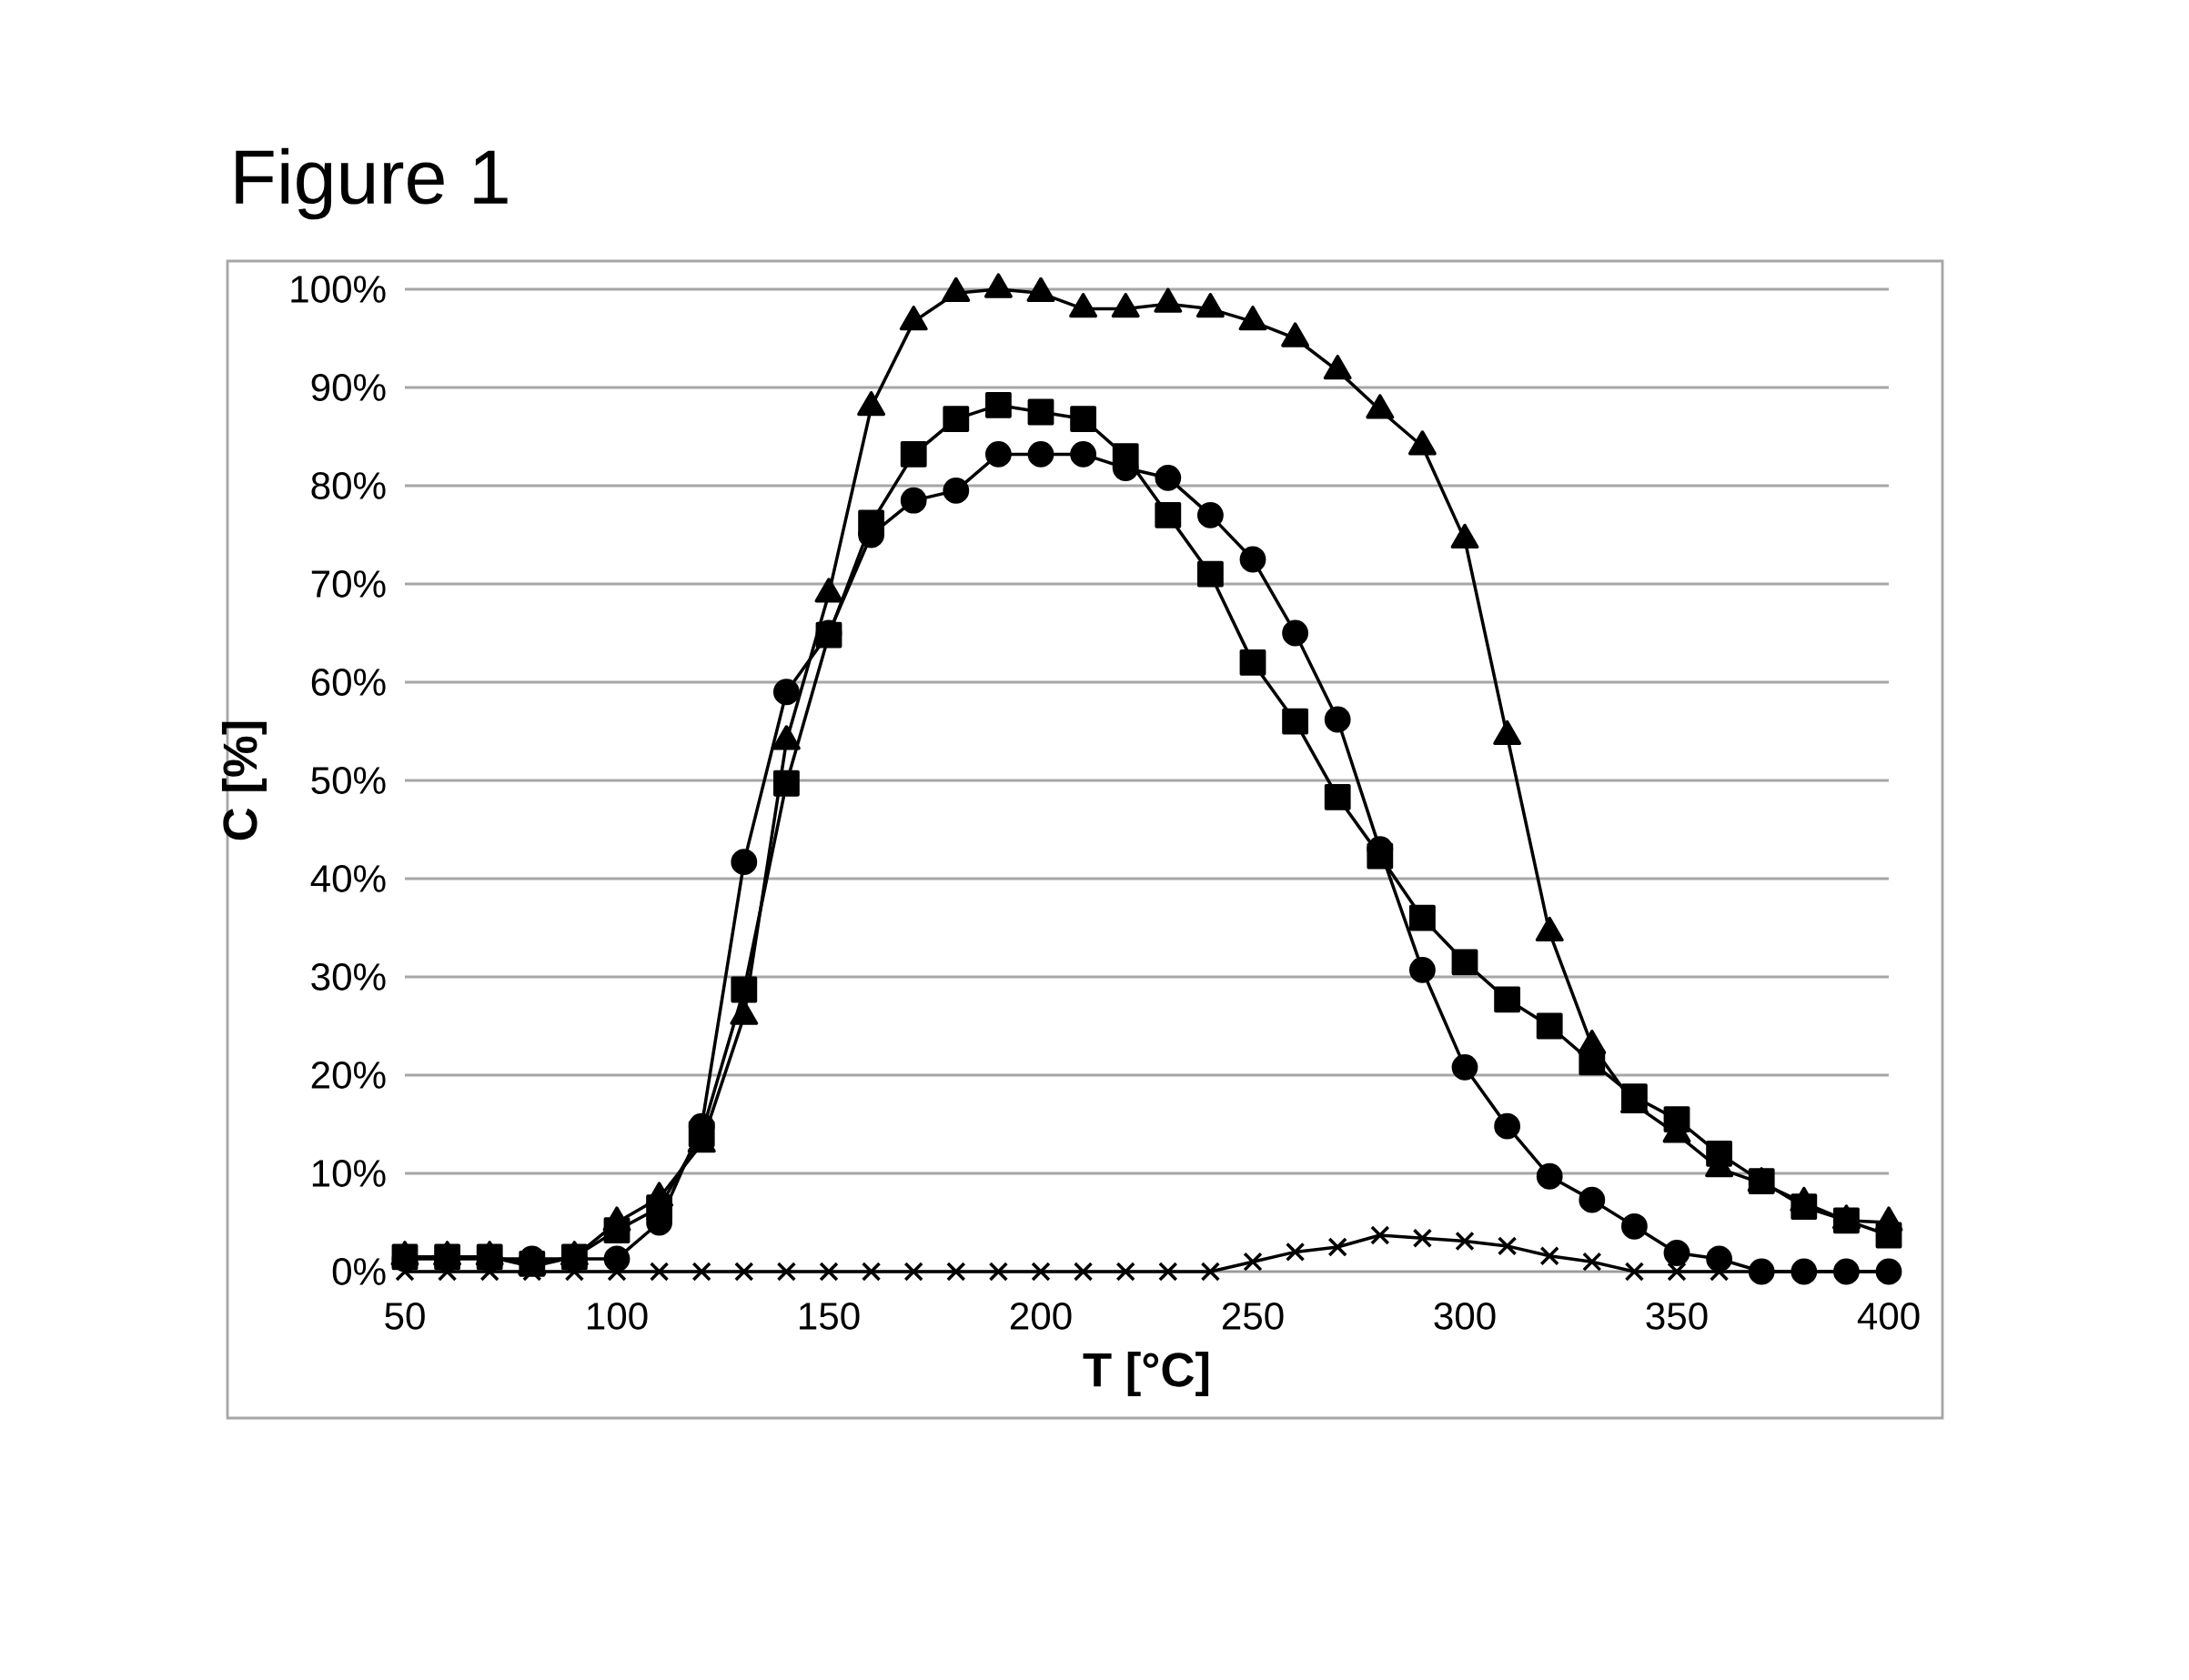 The height and width of the screenshot is (1680, 2189). I want to click on chart-title: Figure 1, so click(372, 184).